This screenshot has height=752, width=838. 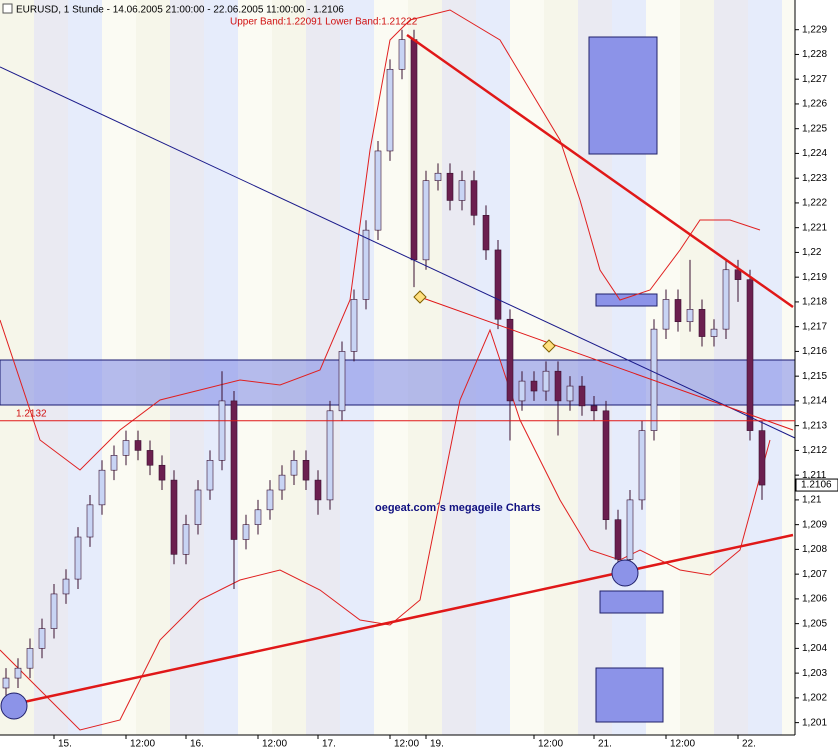 What do you see at coordinates (814, 79) in the screenshot?
I see `y-tick-label: 1,227` at bounding box center [814, 79].